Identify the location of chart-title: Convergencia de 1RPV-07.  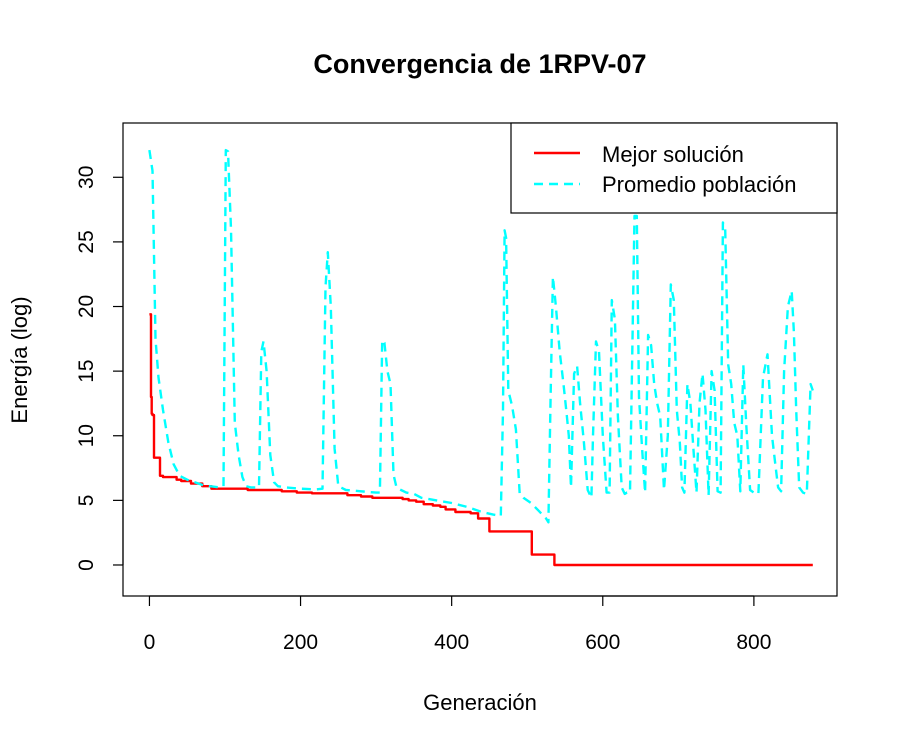
(479, 64).